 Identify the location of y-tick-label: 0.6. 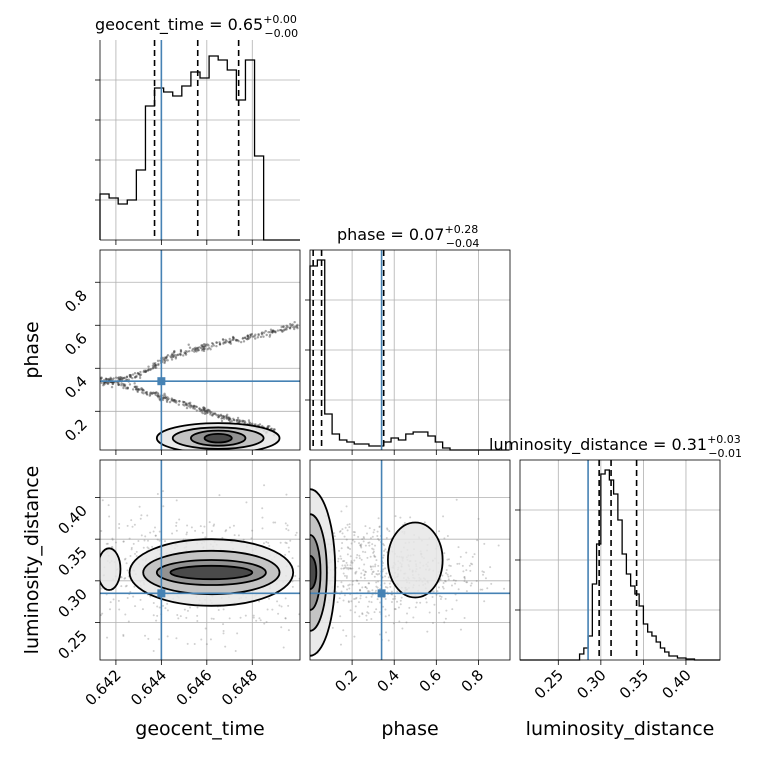
(76, 344).